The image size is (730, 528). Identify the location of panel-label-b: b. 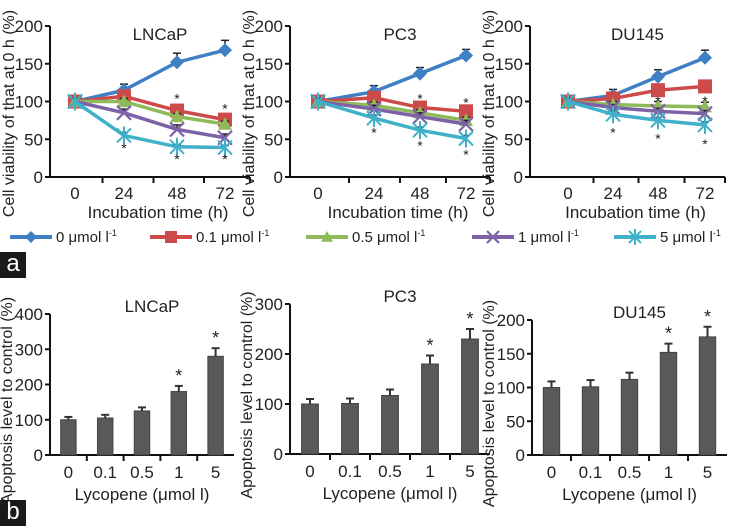
(13, 513).